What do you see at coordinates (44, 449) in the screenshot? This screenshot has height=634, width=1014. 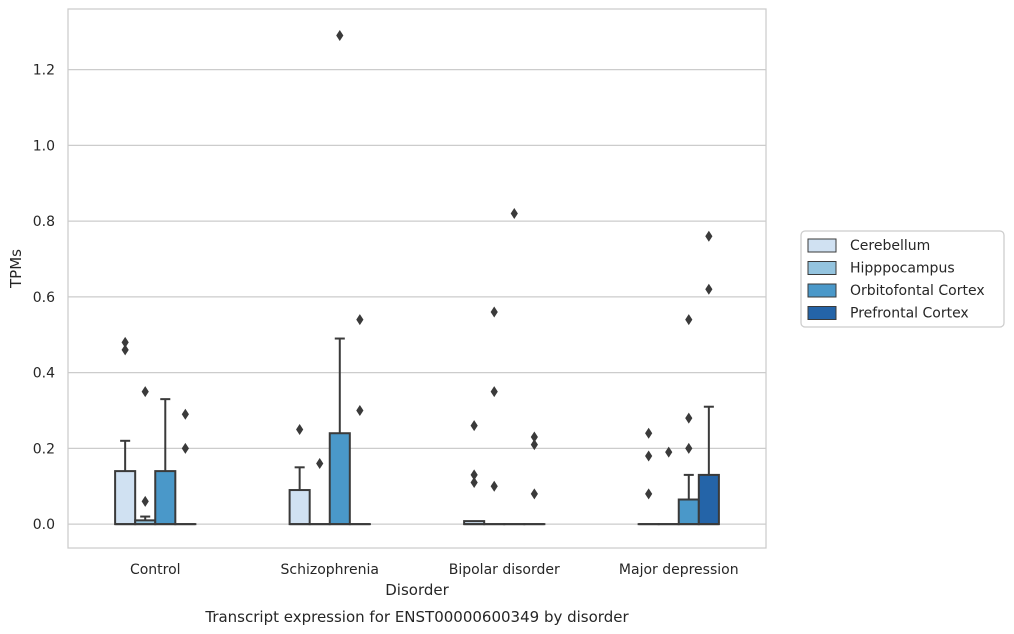 I see `y-tick-label: 0.2` at bounding box center [44, 449].